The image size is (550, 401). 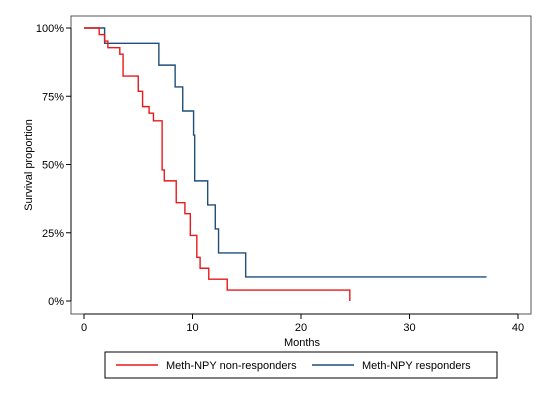 What do you see at coordinates (56, 302) in the screenshot?
I see `y-tick-label: 0%` at bounding box center [56, 302].